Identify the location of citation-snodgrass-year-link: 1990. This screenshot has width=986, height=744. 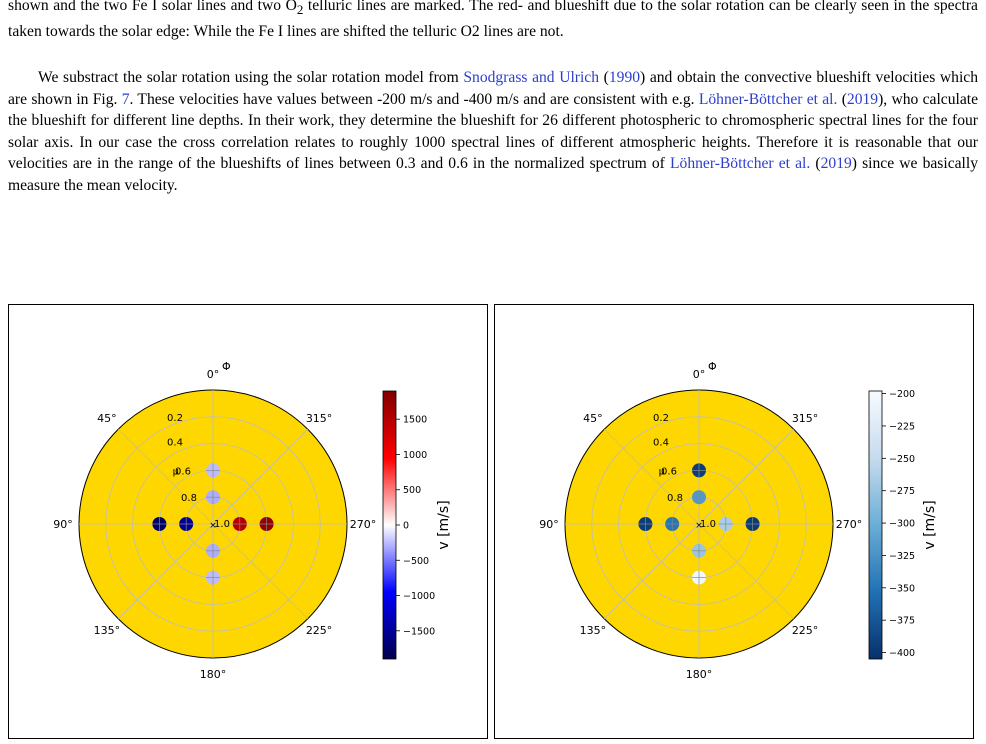
(624, 77).